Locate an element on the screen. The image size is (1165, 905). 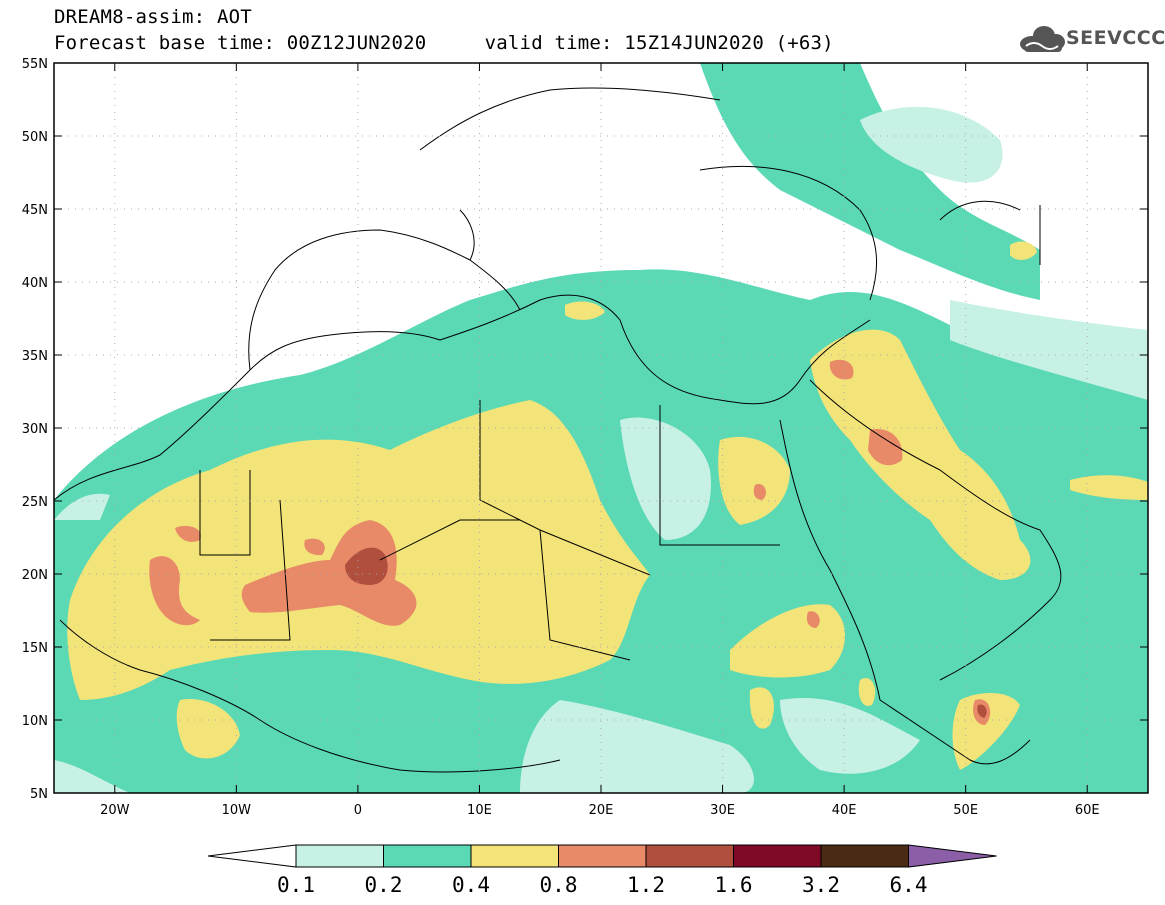
colorbar-level-label: 0.8 is located at coordinates (558, 885).